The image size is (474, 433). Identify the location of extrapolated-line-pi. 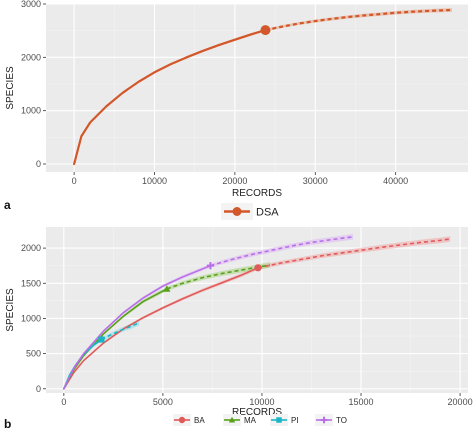
(120, 331).